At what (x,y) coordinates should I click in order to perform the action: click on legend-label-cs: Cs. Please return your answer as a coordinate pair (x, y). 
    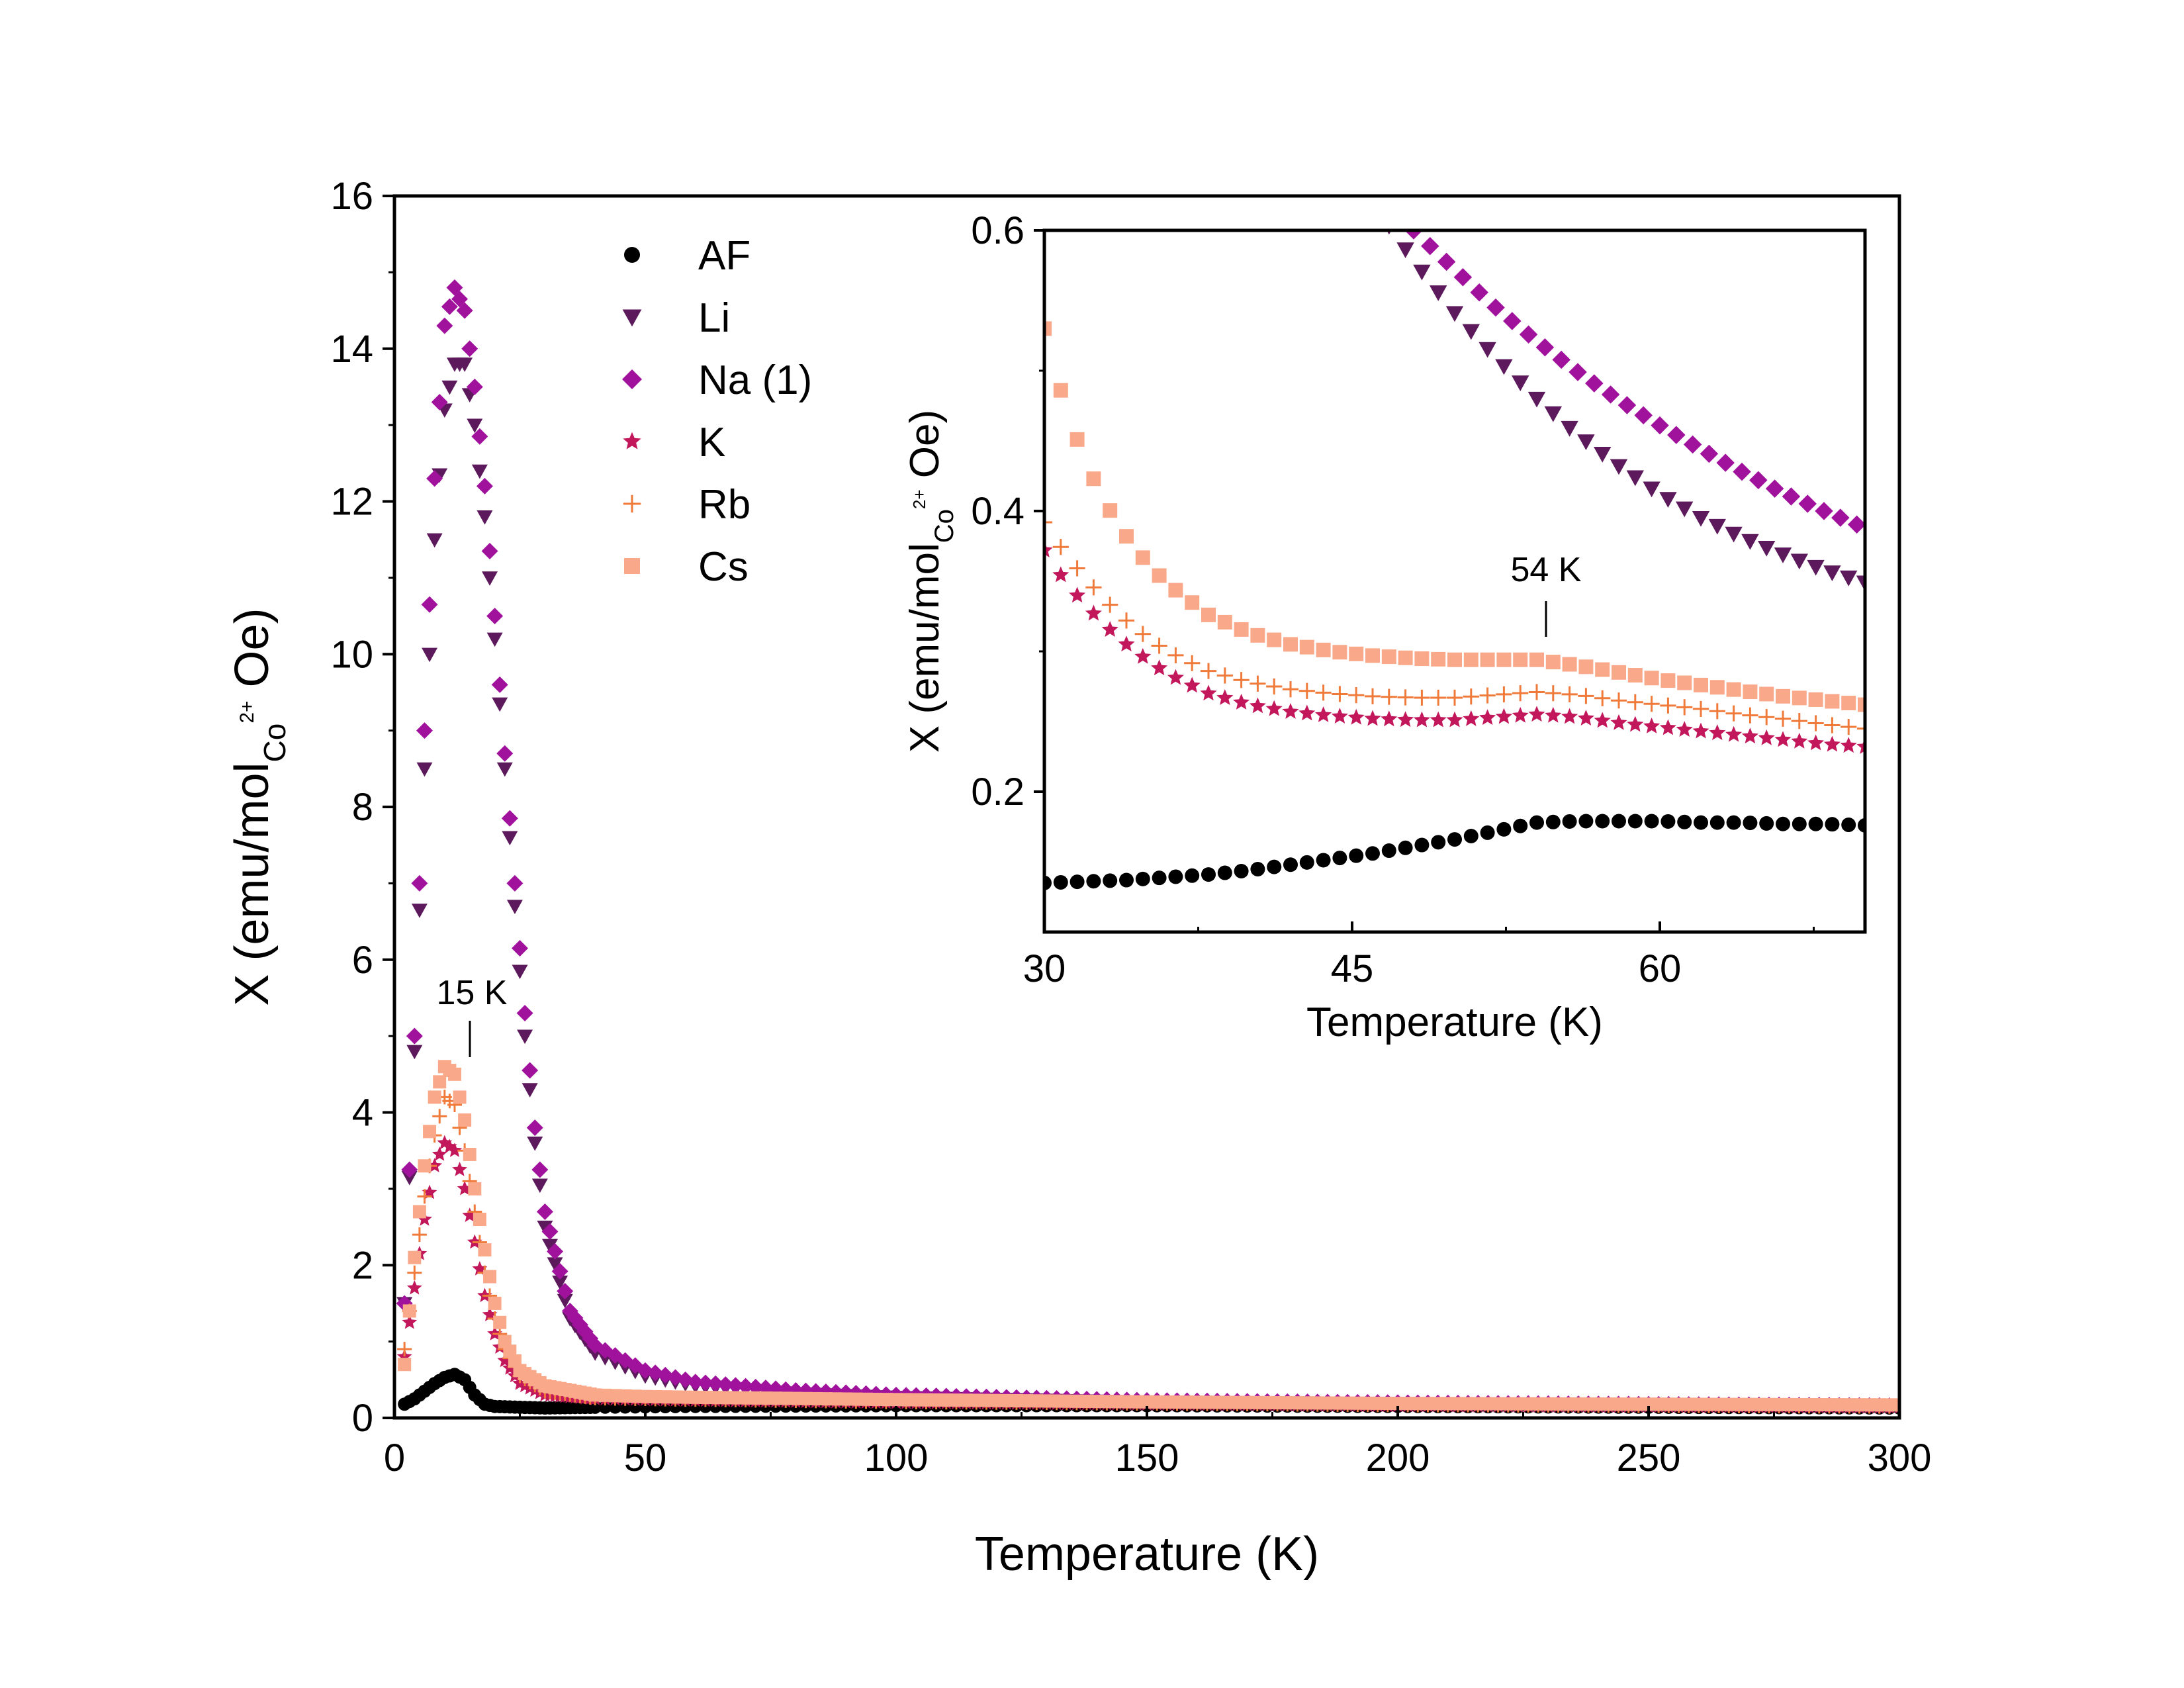
    Looking at the image, I should click on (724, 567).